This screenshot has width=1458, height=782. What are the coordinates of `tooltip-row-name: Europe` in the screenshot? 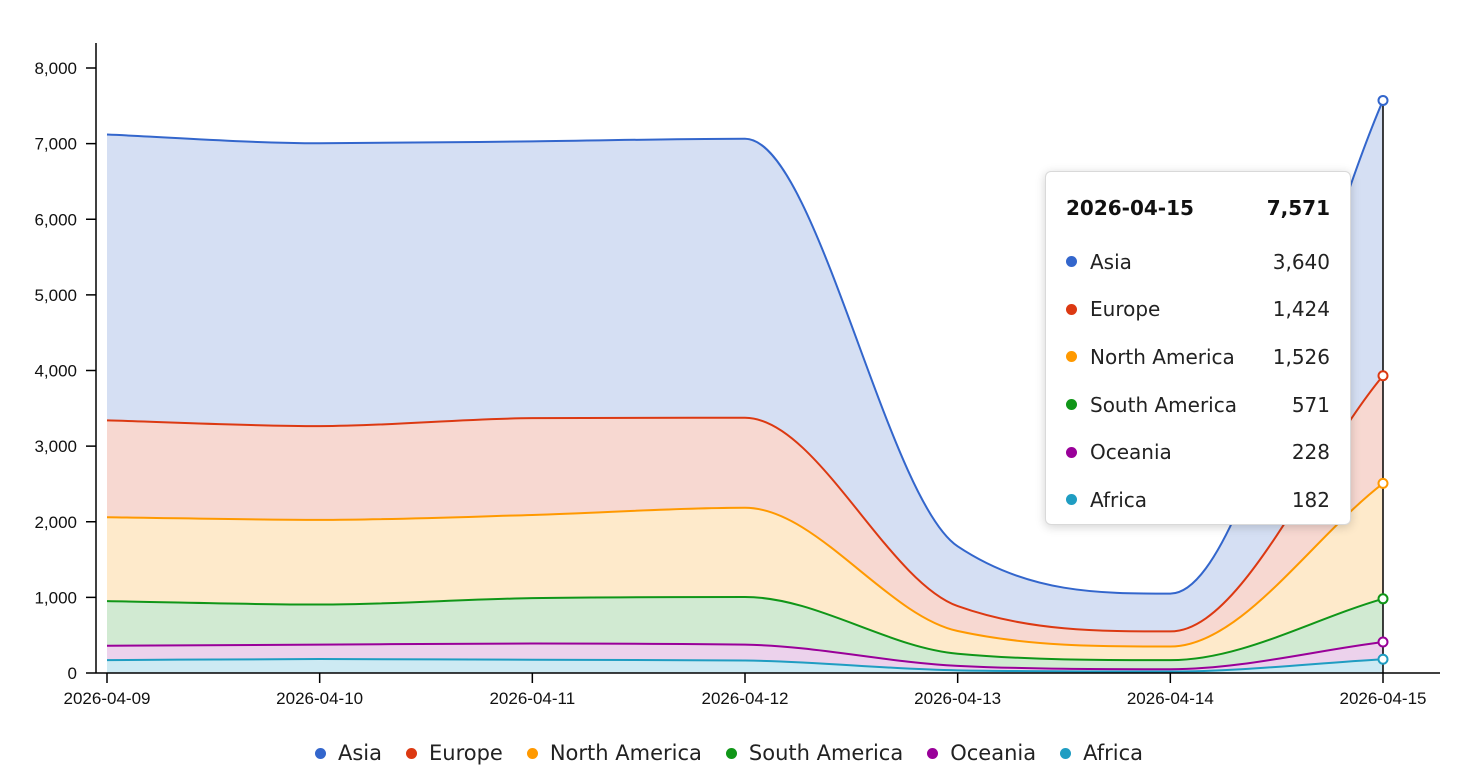 It's located at (1125, 309).